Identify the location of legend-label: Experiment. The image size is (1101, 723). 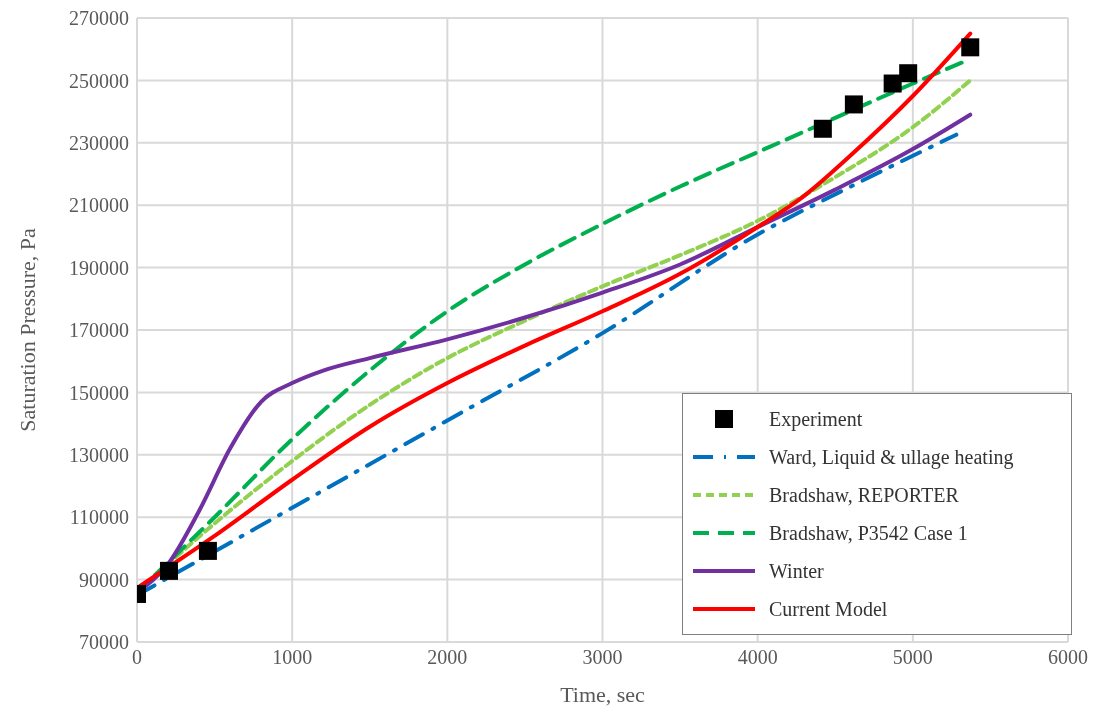
(816, 419).